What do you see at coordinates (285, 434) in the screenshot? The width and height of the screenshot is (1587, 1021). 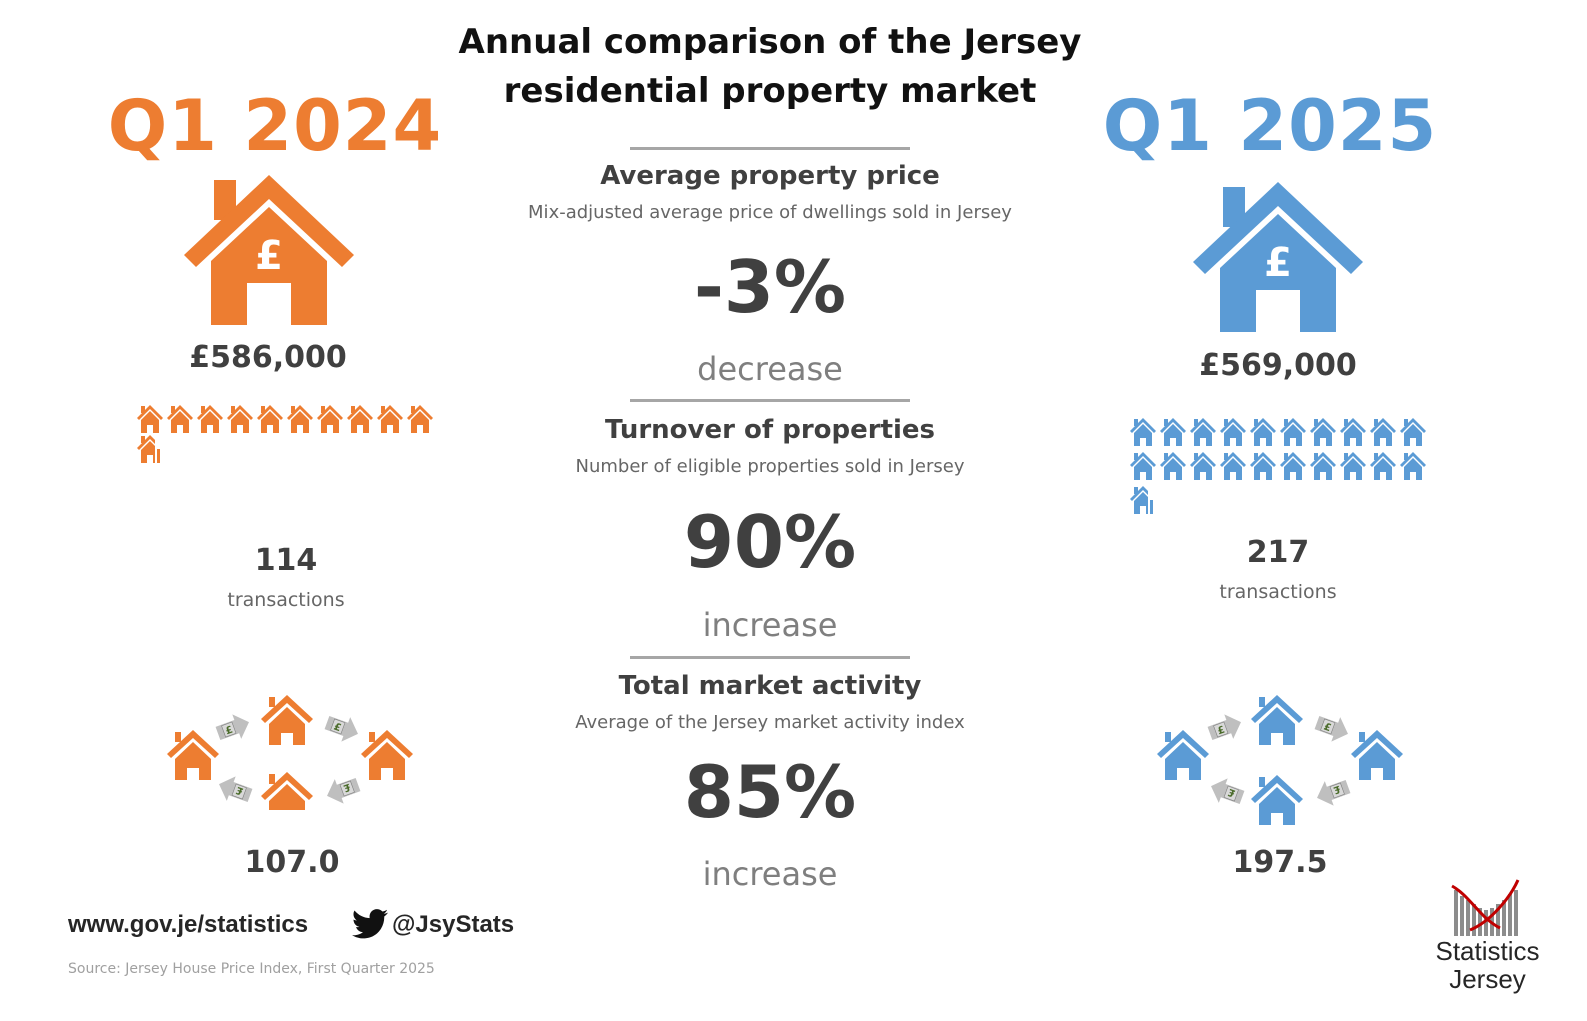 I see `house-rows-left` at bounding box center [285, 434].